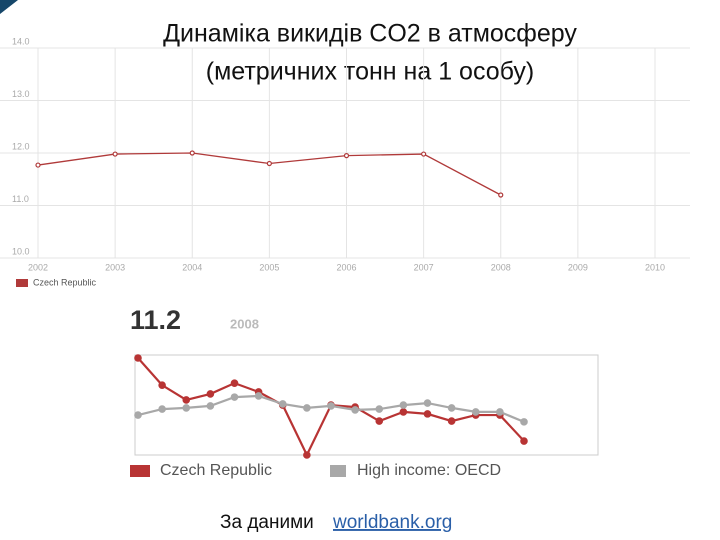 The width and height of the screenshot is (720, 540). Describe the element at coordinates (366, 405) in the screenshot. I see `sparkline-frame` at that location.